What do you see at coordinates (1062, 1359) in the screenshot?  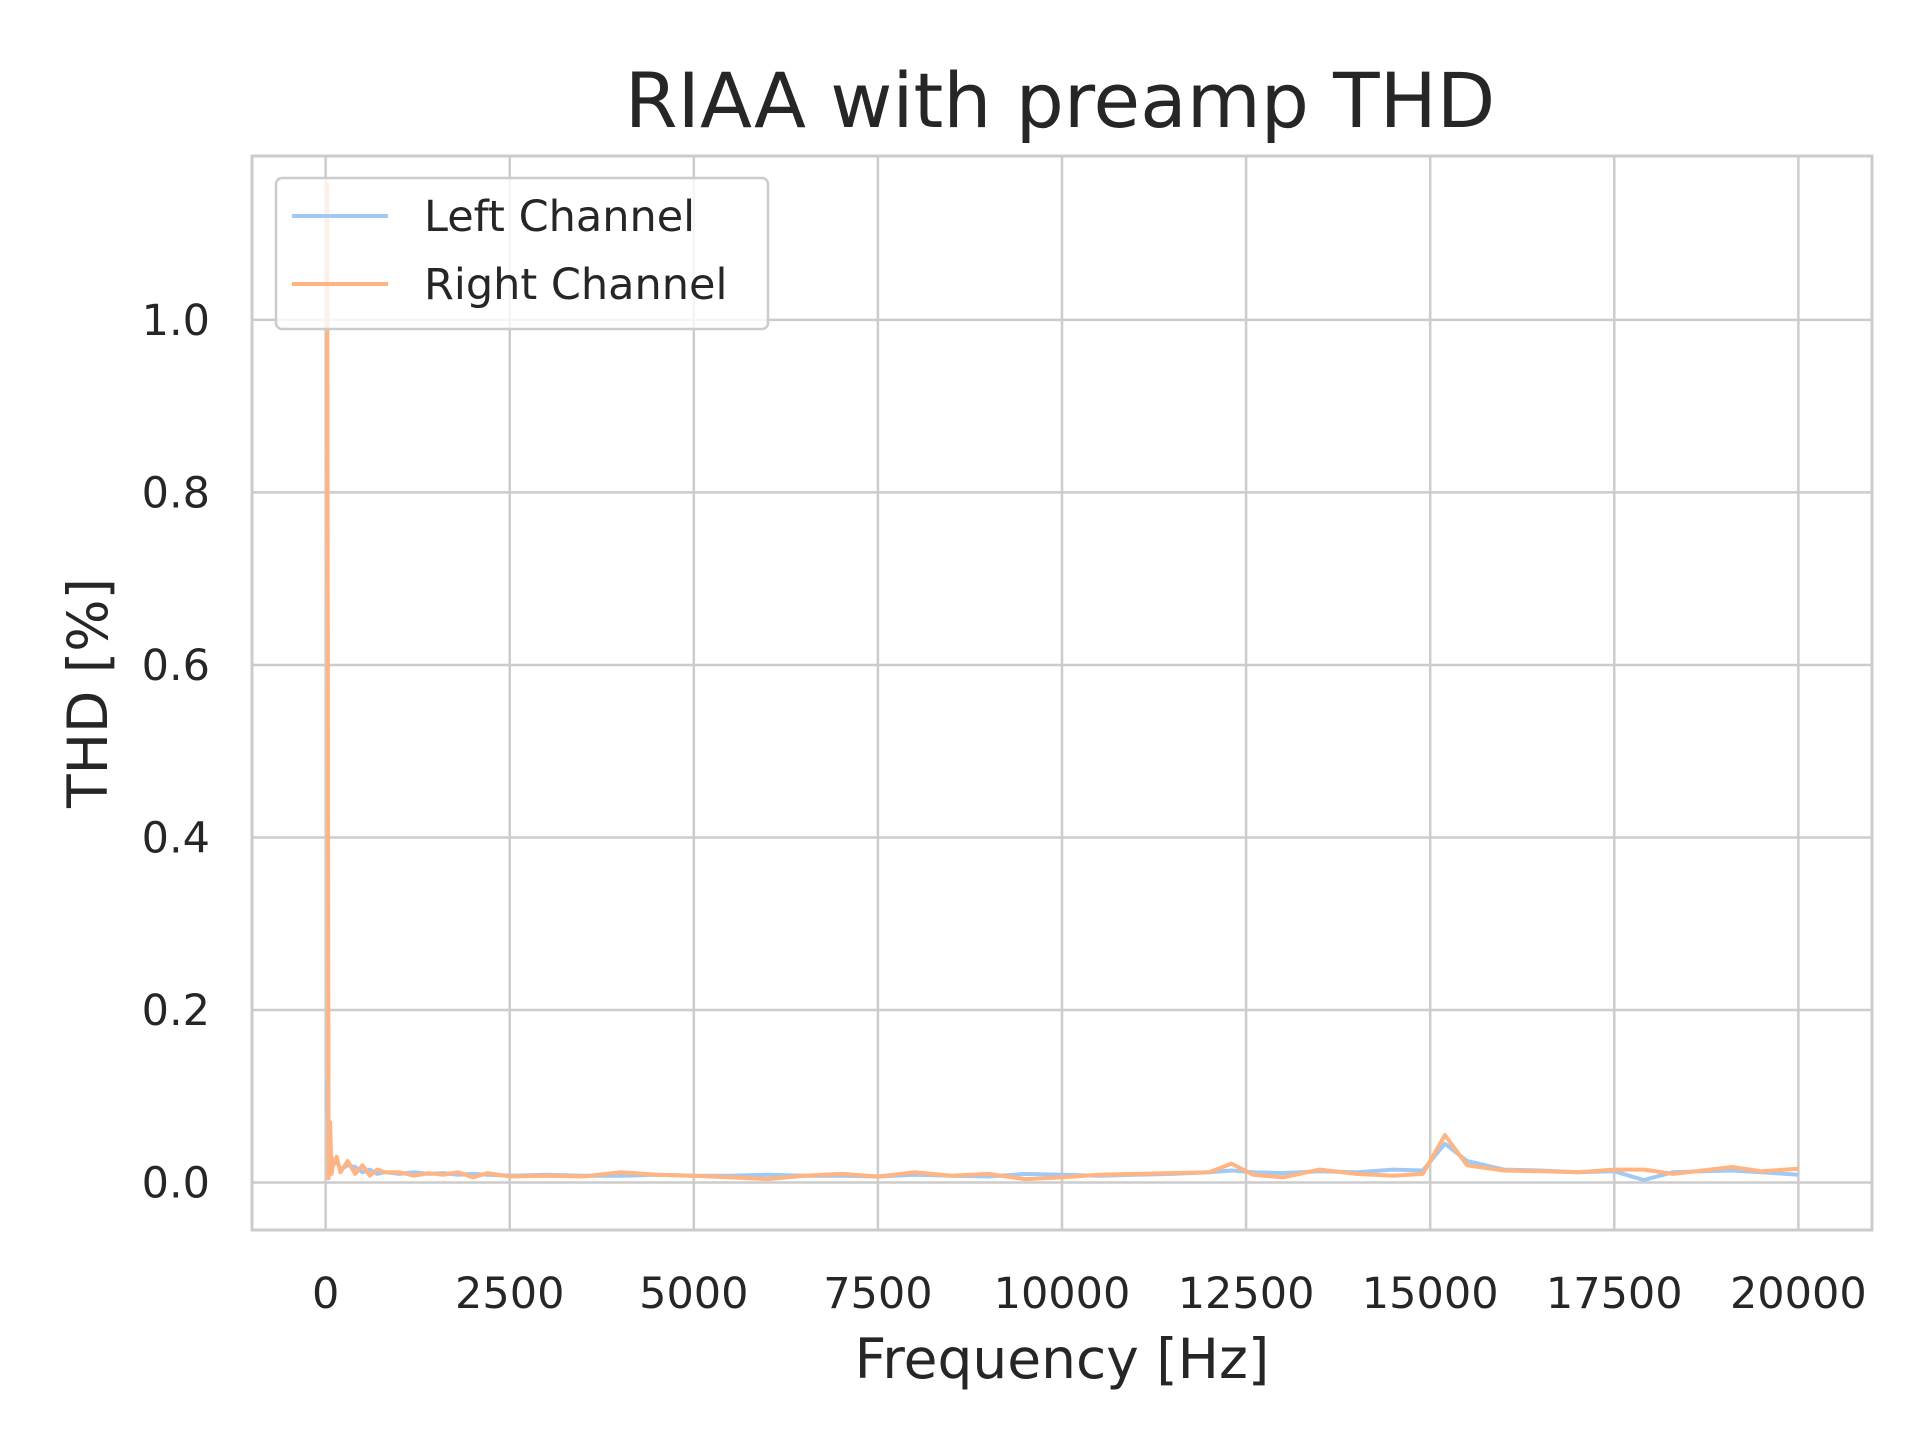 I see `x-axis-label: Frequency [Hz]` at bounding box center [1062, 1359].